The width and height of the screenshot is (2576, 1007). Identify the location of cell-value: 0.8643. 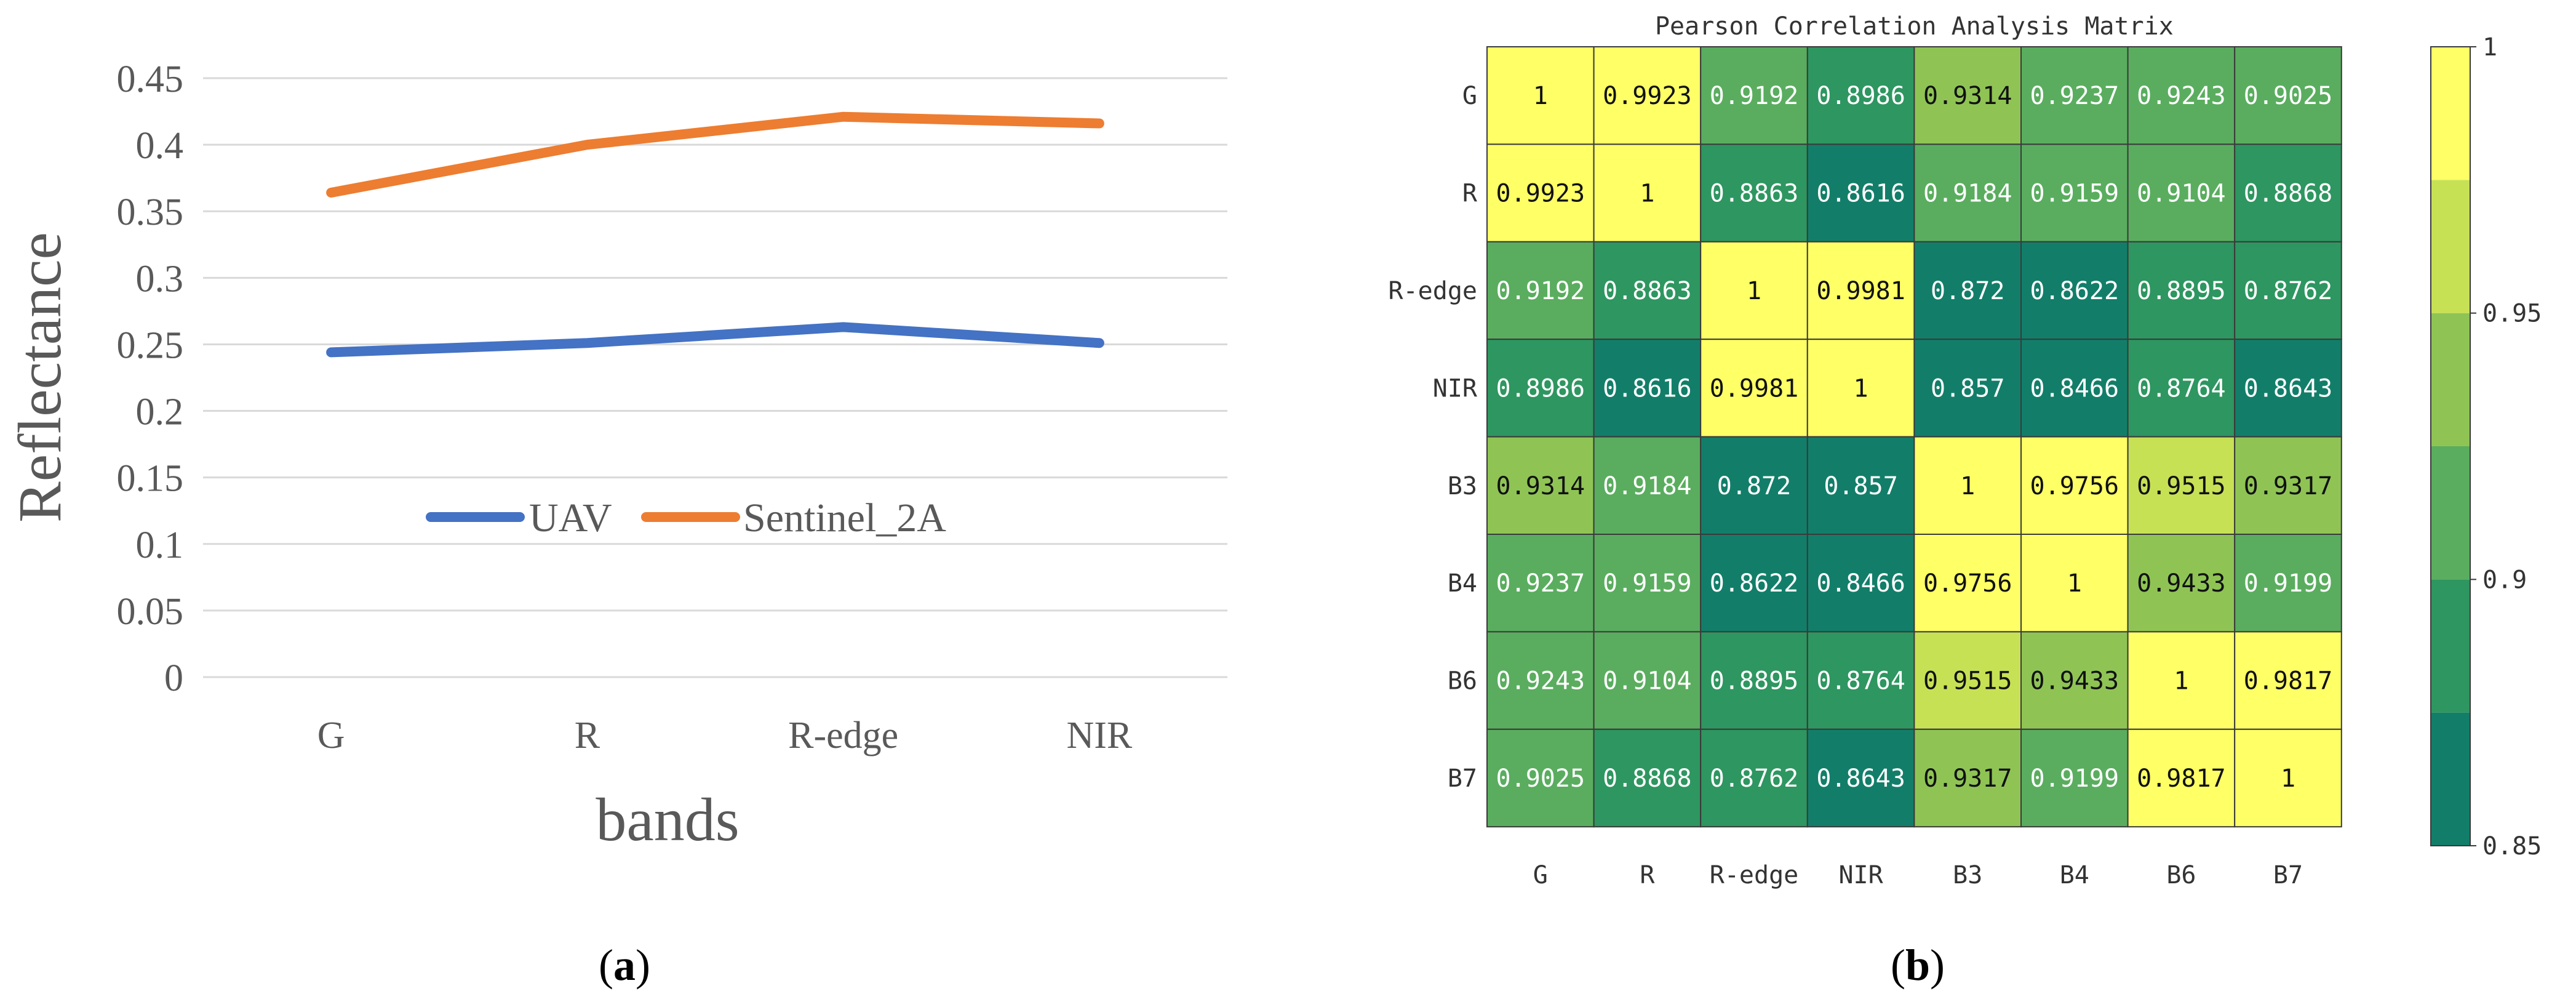
(1860, 778).